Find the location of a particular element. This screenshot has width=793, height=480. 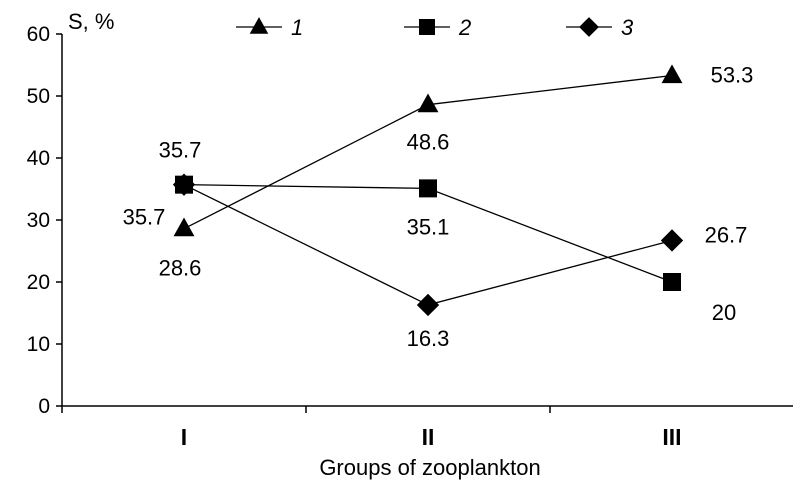

y-tick-label: 20 is located at coordinates (38, 282).